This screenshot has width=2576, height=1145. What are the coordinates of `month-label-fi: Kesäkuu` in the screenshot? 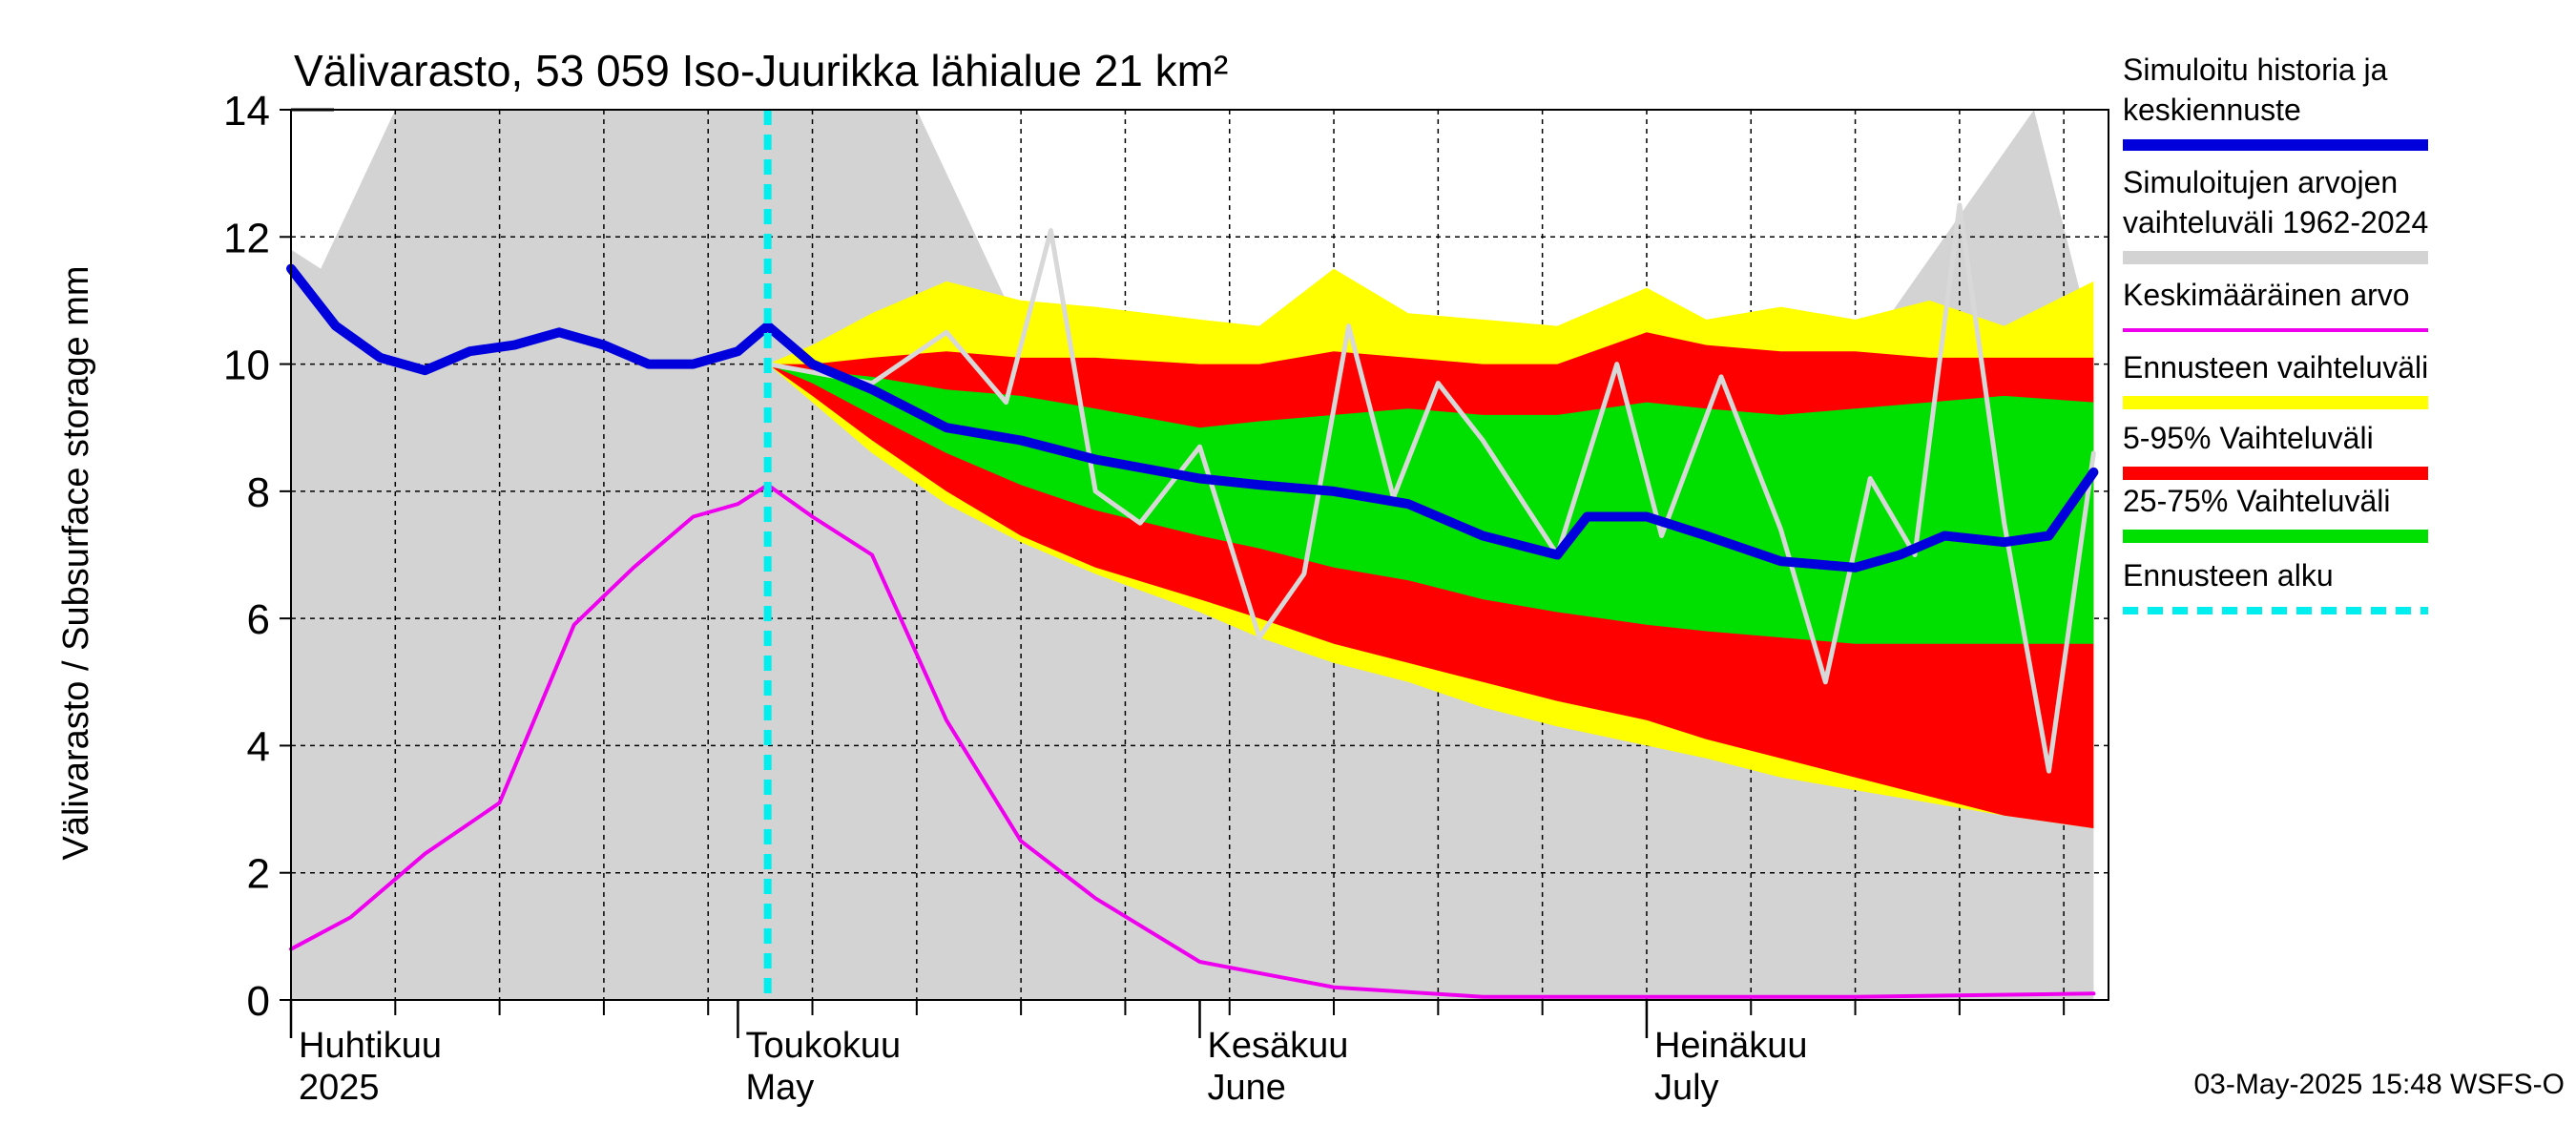 It's located at (1278, 1046).